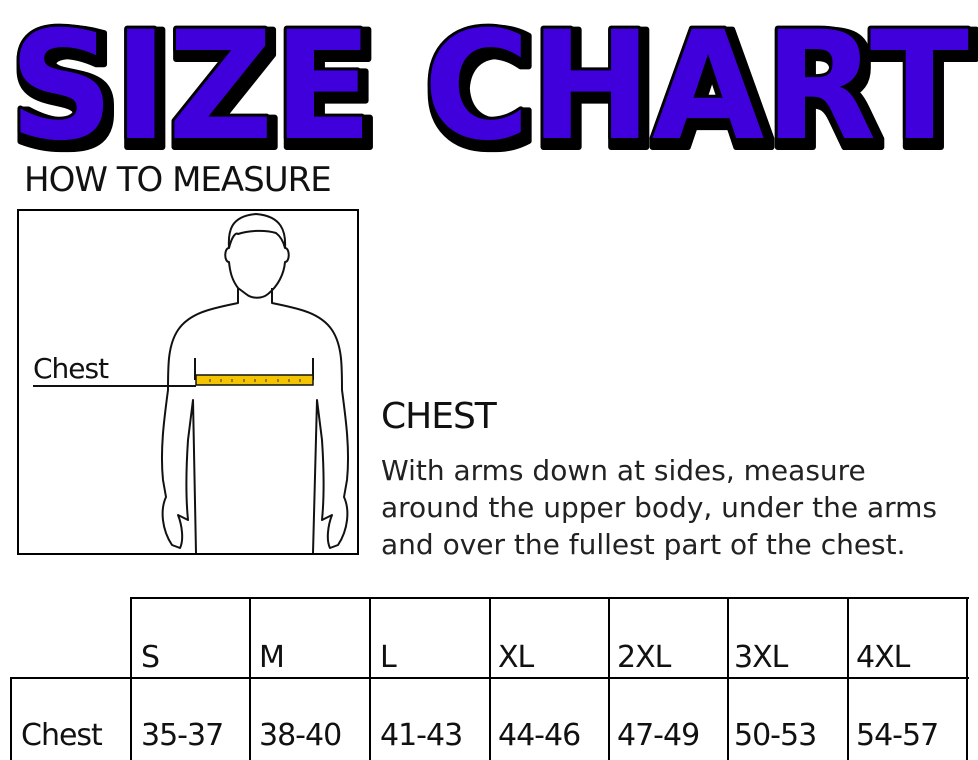 The width and height of the screenshot is (978, 760). What do you see at coordinates (775, 735) in the screenshot?
I see `table-cell: 50-53` at bounding box center [775, 735].